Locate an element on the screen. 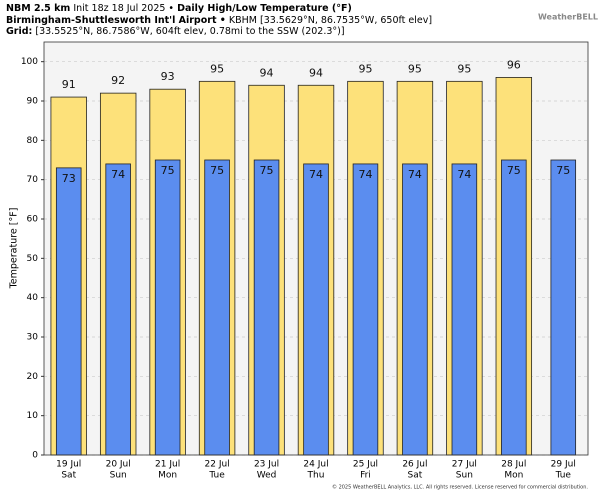 The width and height of the screenshot is (600, 493). x-tick-label: 20 Jul is located at coordinates (118, 465).